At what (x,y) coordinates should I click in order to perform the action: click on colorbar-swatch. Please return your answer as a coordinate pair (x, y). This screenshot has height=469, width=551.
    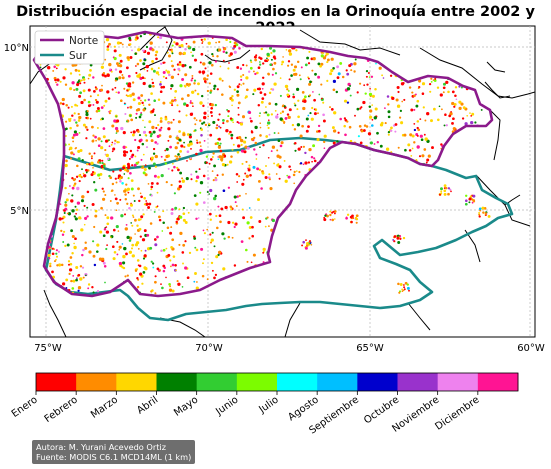
    Looking at the image, I should click on (217, 382).